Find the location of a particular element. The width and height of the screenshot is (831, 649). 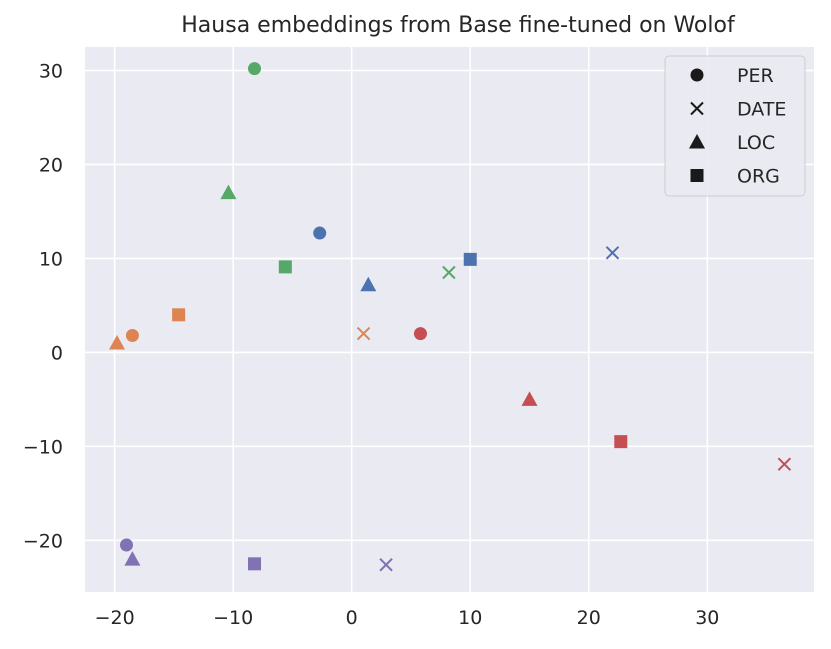

legend-marker-date is located at coordinates (697, 108).